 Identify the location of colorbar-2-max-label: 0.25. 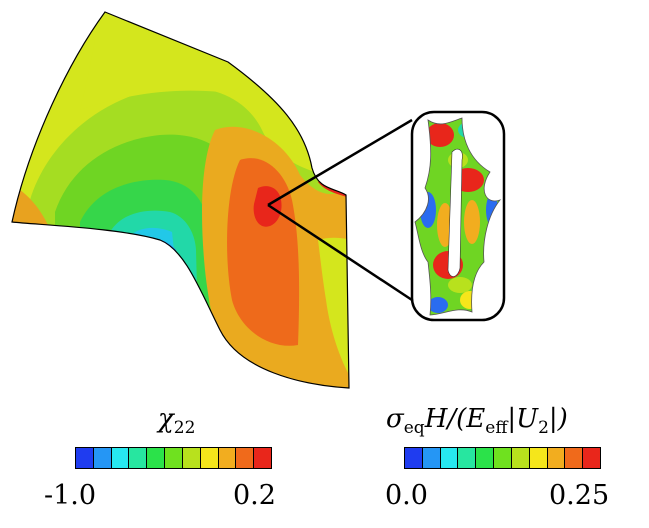
(579, 495).